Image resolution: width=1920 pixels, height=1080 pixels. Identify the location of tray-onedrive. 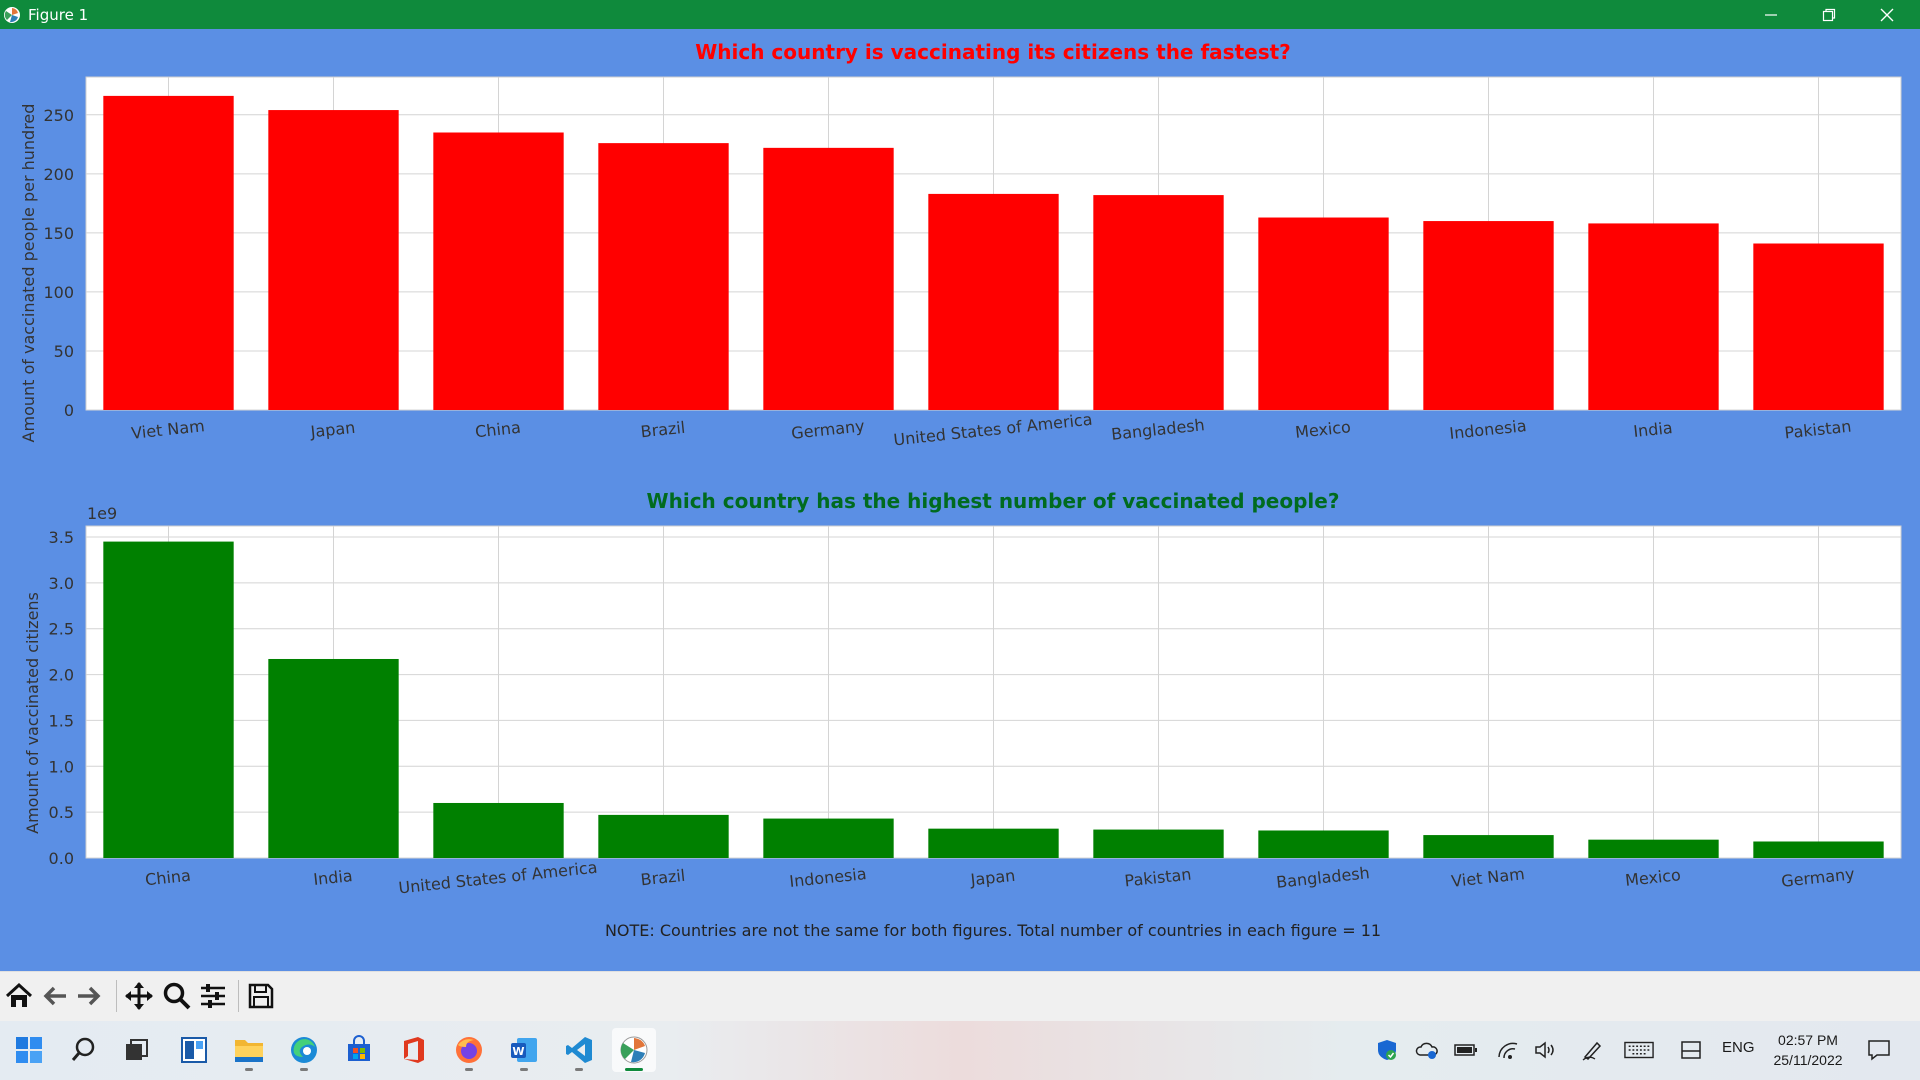
(1427, 1050).